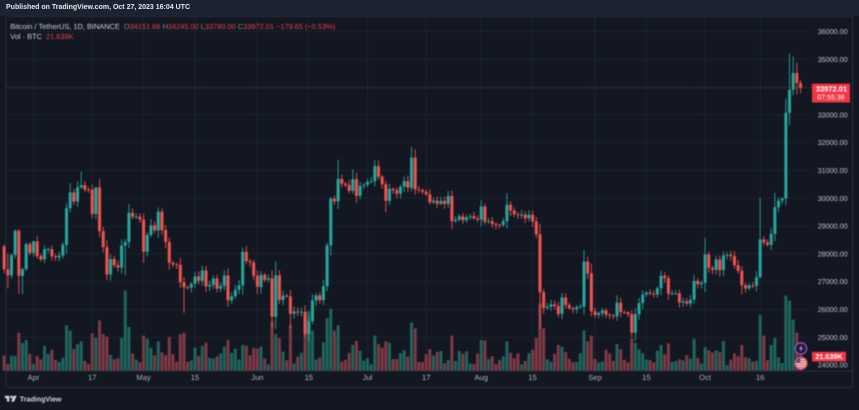 The width and height of the screenshot is (859, 410). I want to click on svg-text: 33000.00, so click(833, 114).